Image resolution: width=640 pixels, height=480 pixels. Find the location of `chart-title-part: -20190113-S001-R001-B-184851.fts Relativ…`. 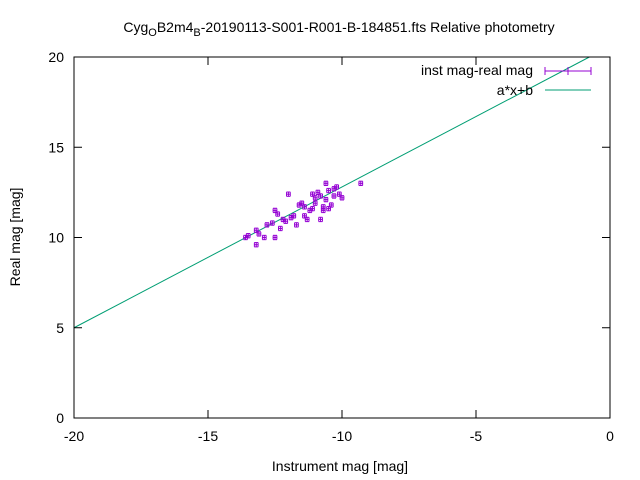

chart-title-part: -20190113-S001-R001-B-184851.fts Relativ… is located at coordinates (378, 27).